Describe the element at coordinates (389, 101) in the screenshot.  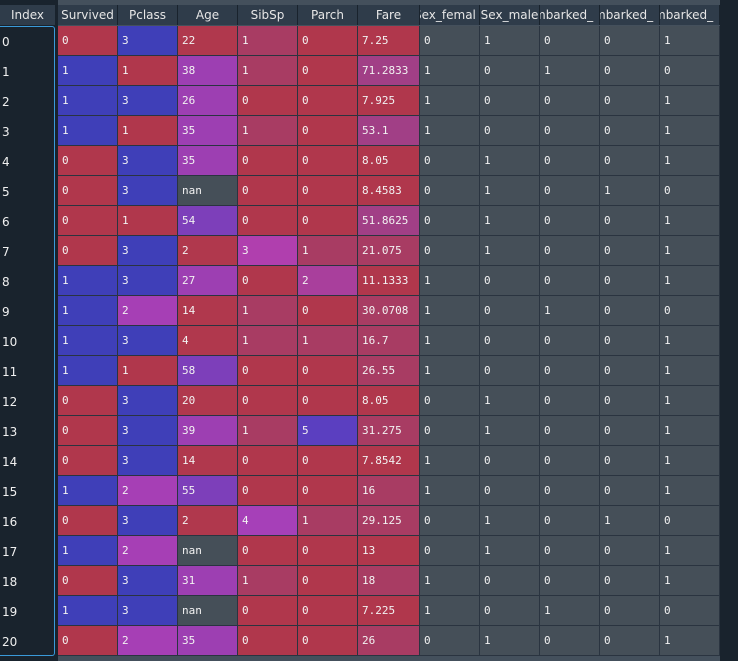
I see `table-cell: 7.925` at that location.